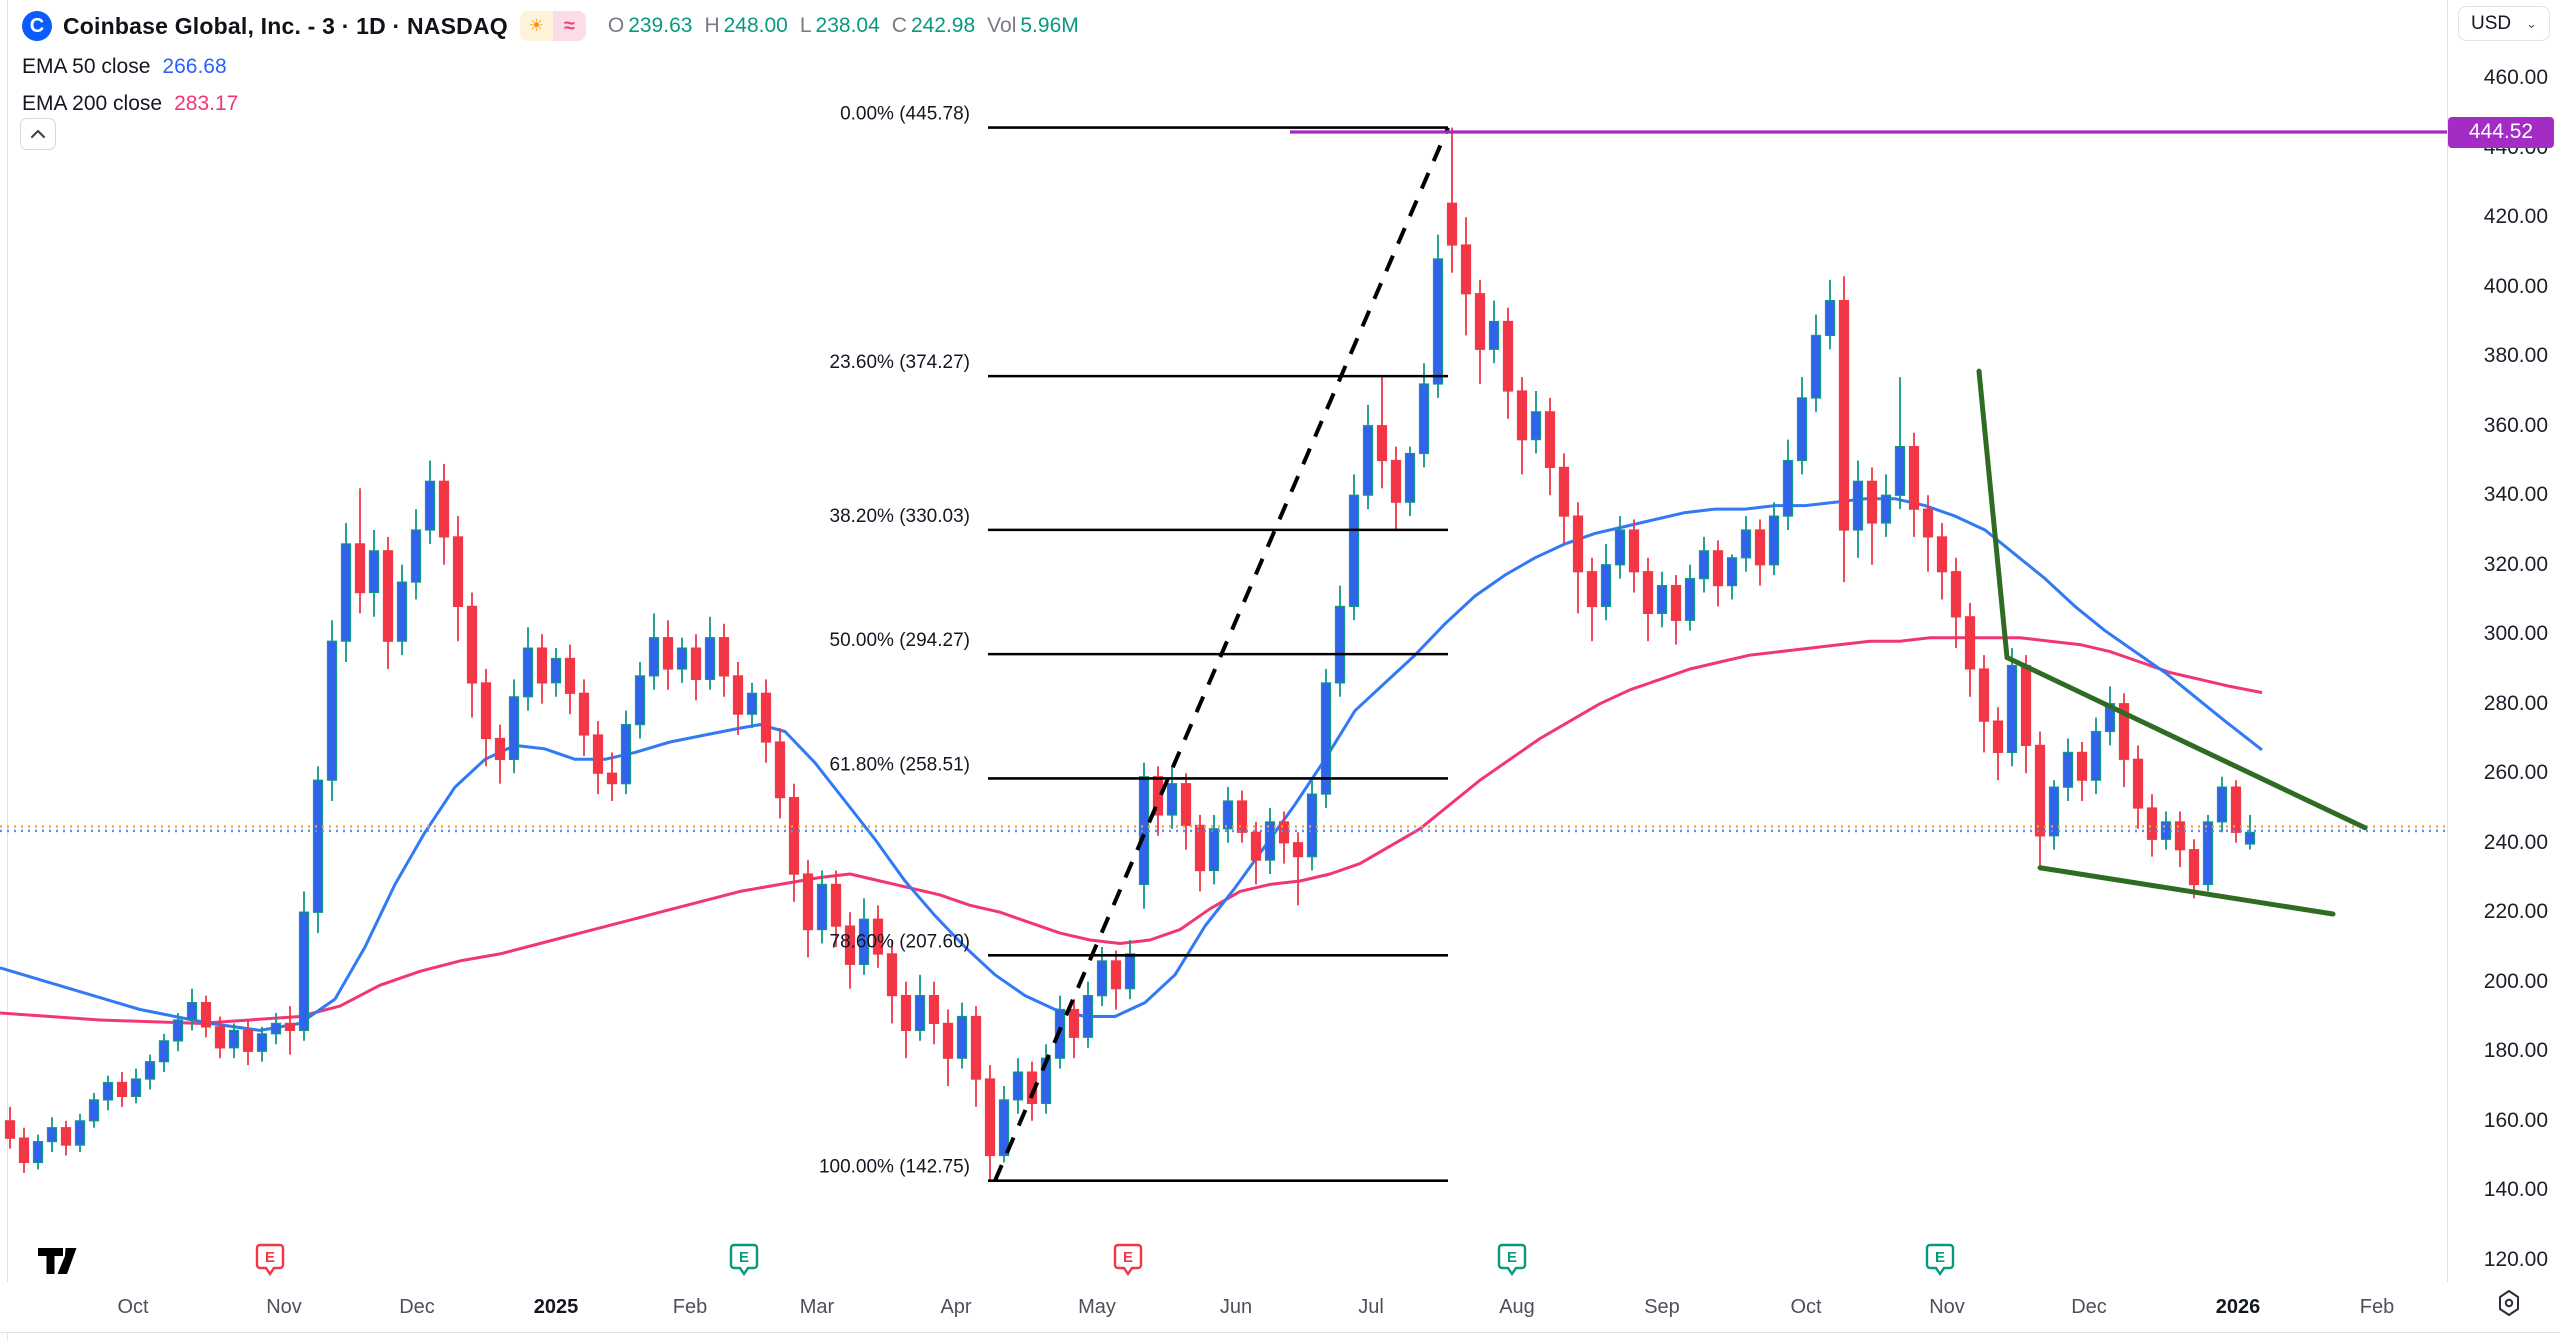 This screenshot has width=2560, height=1341. What do you see at coordinates (206, 103) in the screenshot?
I see `ema200-value: 283.17` at bounding box center [206, 103].